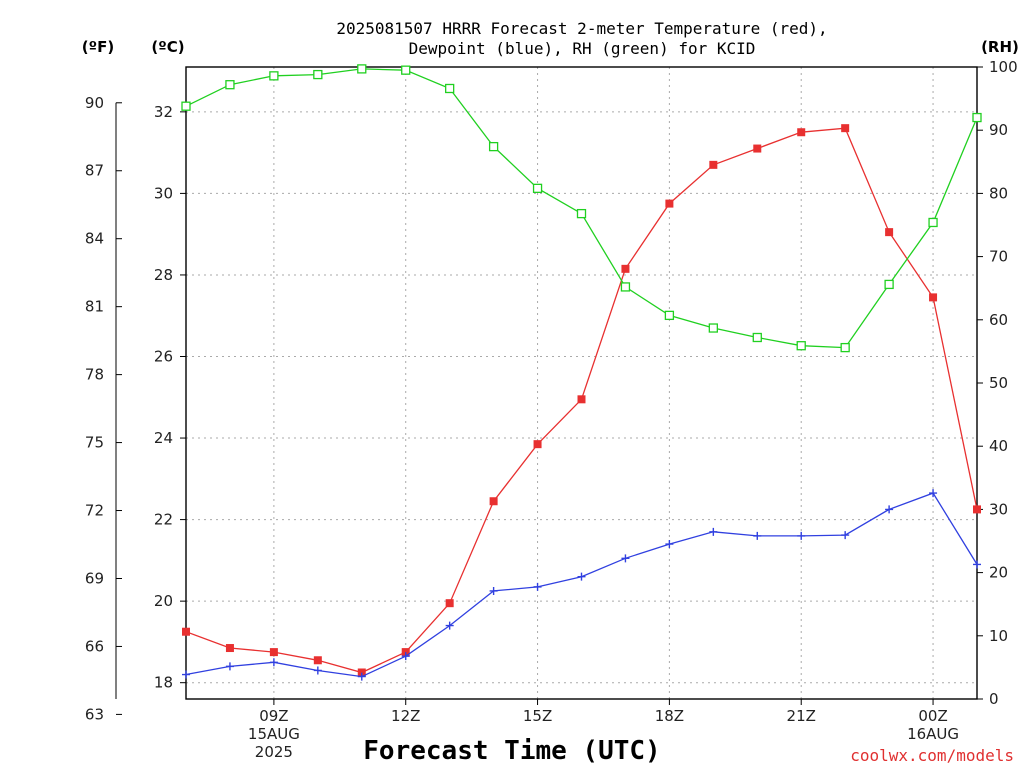 The image size is (1024, 768). Describe the element at coordinates (94, 171) in the screenshot. I see `fahrenheit-tick-label: 87` at that location.